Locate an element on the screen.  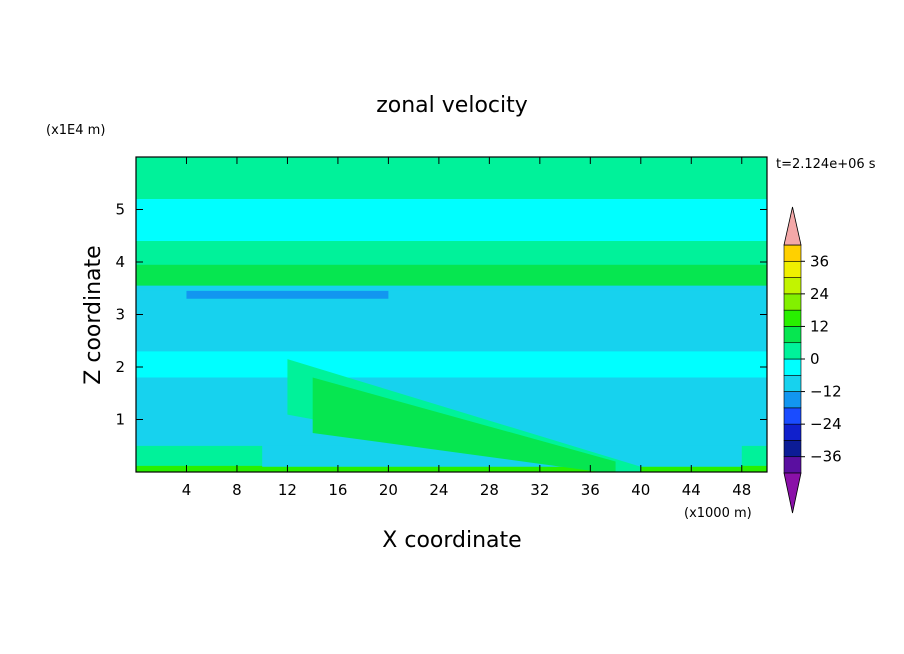
y-tick-label: 5 is located at coordinates (120, 210).